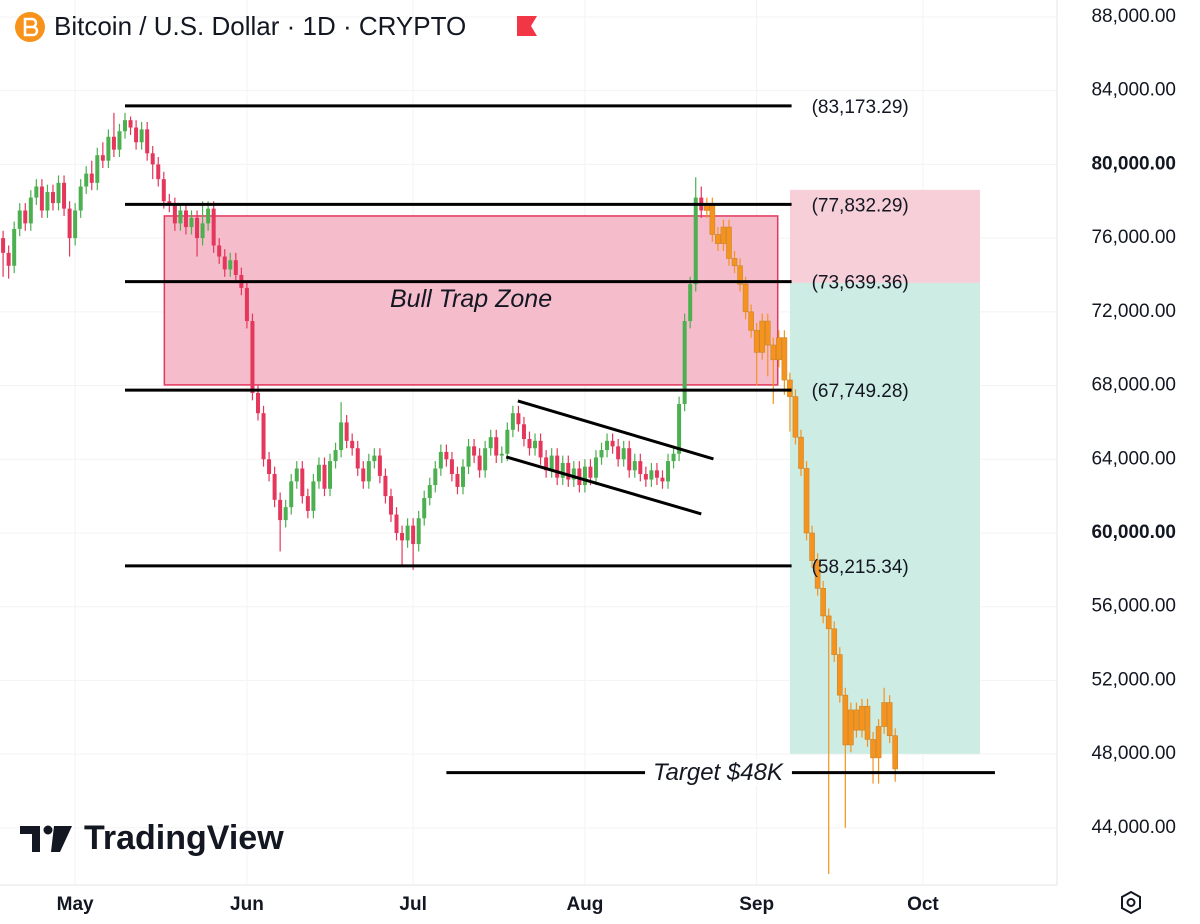 Image resolution: width=1200 pixels, height=924 pixels. What do you see at coordinates (1133, 827) in the screenshot?
I see `y-tick-label: 44,000.00` at bounding box center [1133, 827].